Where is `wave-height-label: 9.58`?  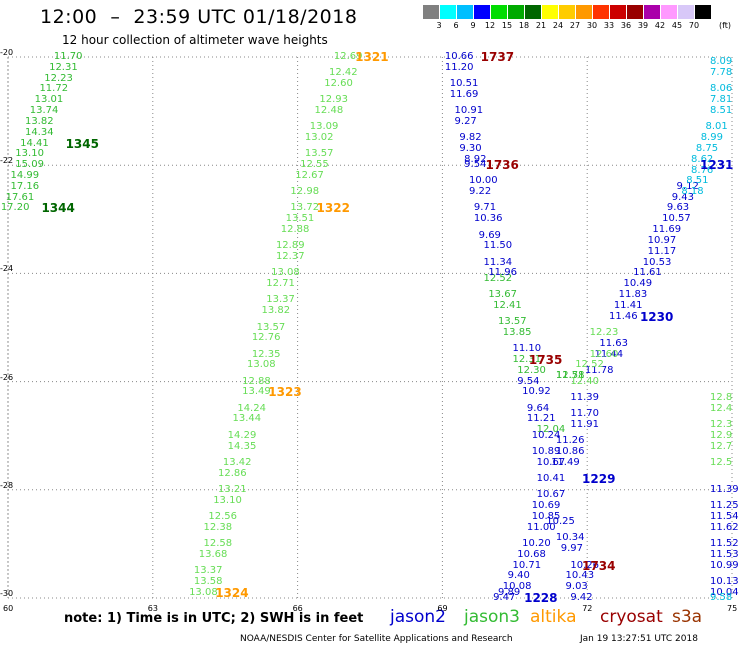 wave-height-label: 9.58 is located at coordinates (721, 597).